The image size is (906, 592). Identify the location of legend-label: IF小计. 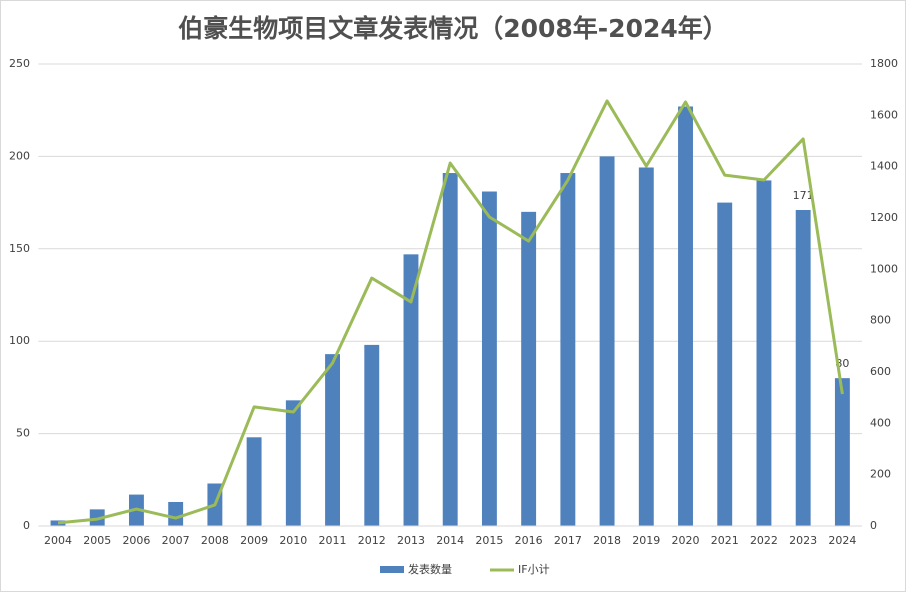
(534, 569).